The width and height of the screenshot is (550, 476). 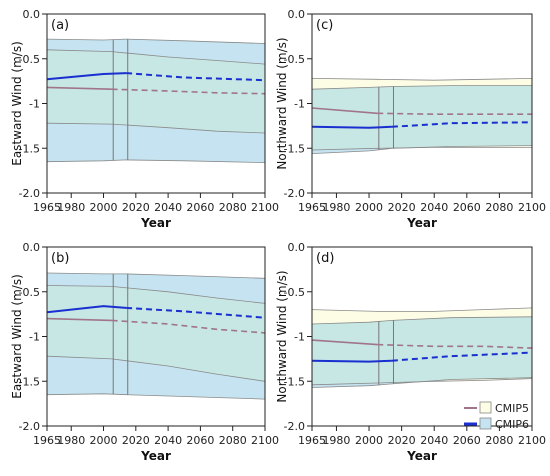 I want to click on legend-label: CMIP6, so click(x=512, y=424).